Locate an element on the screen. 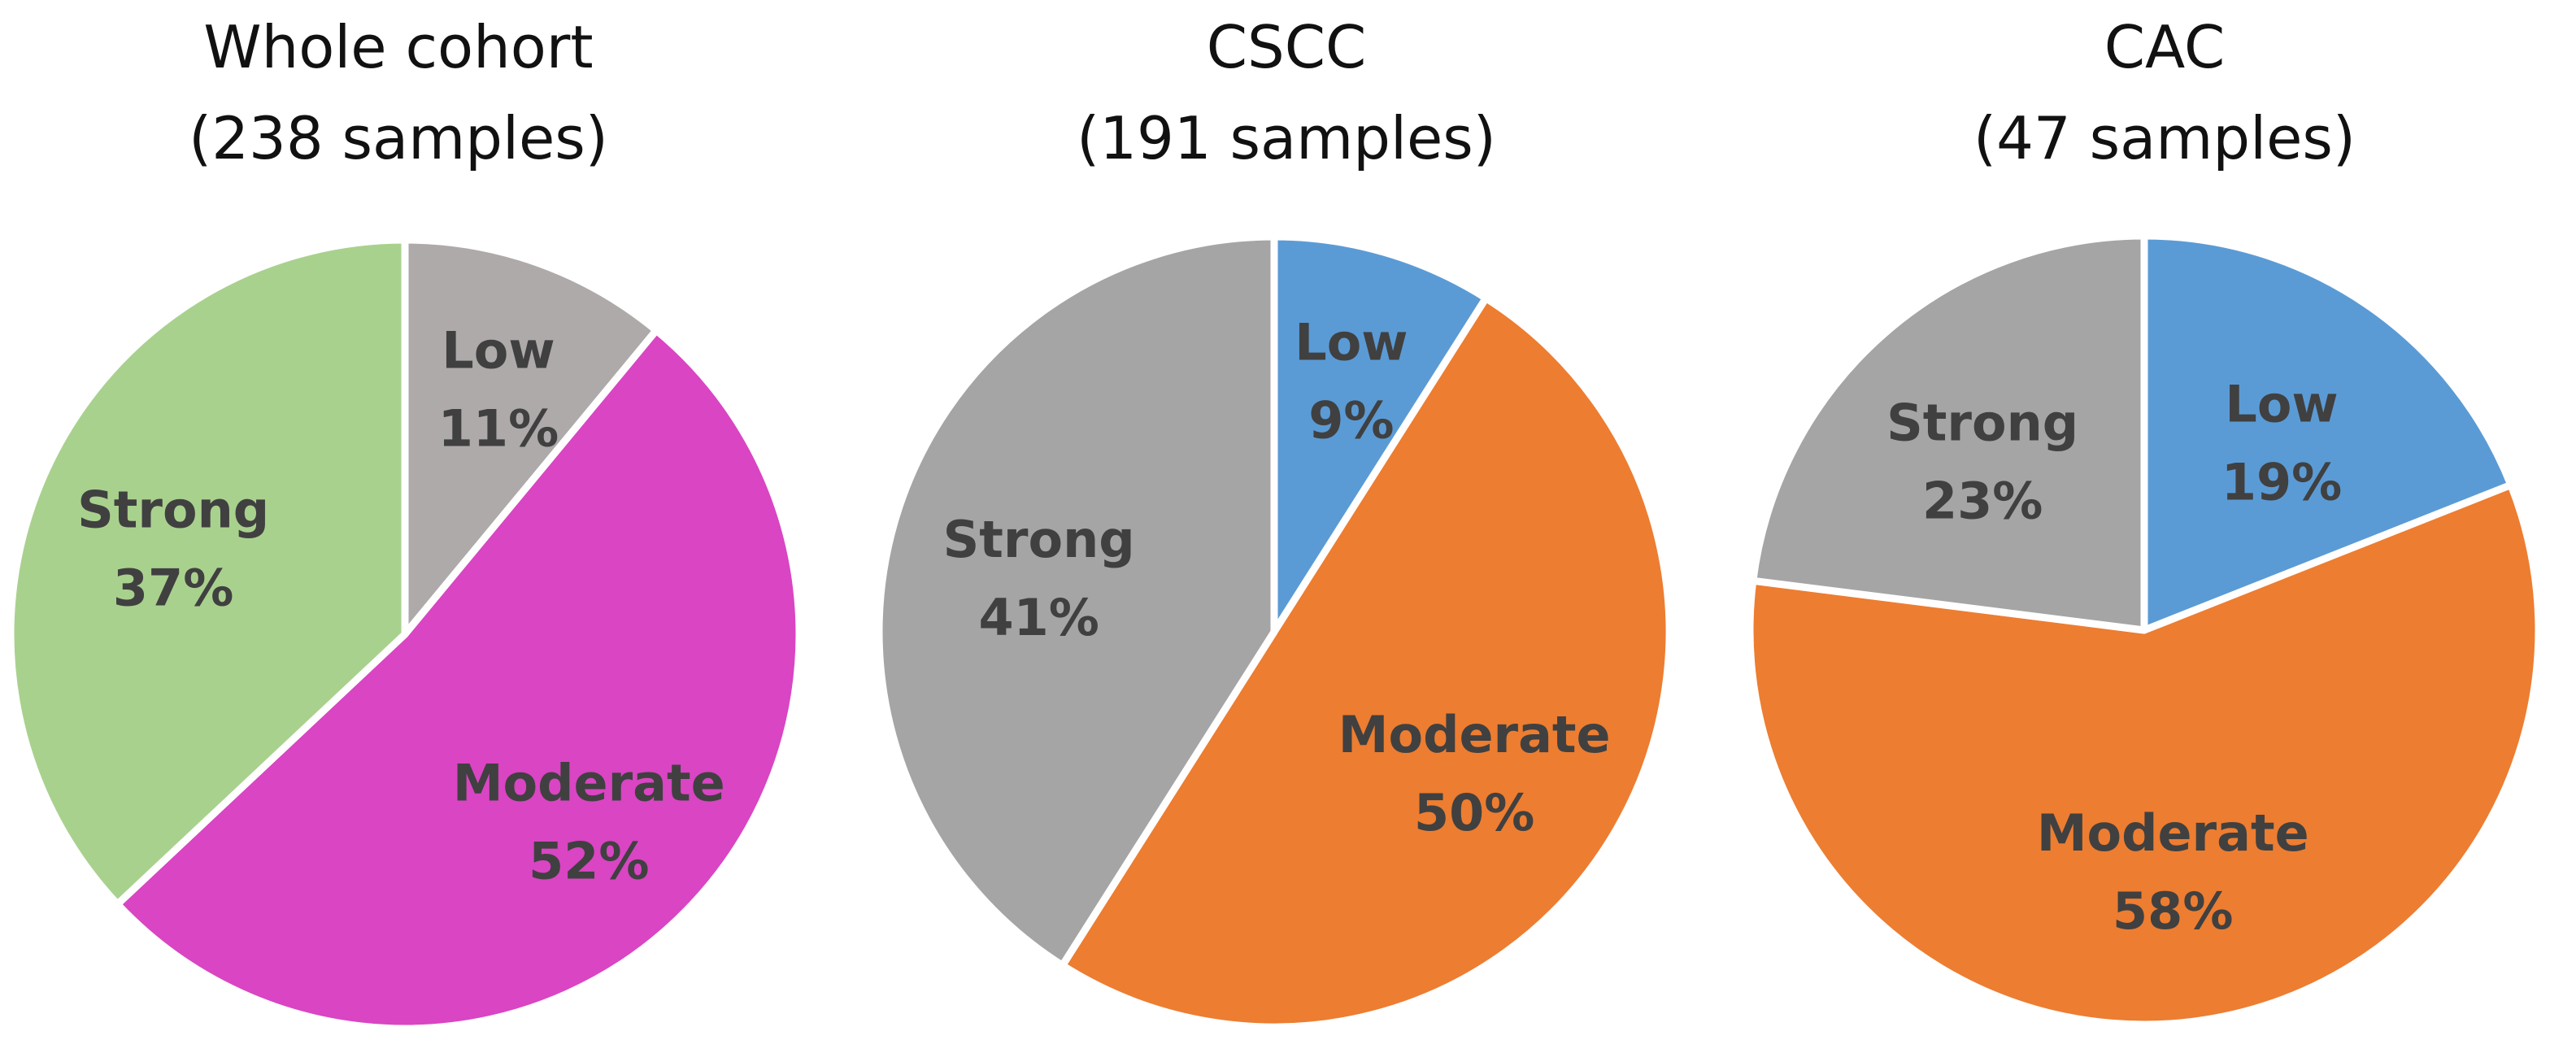 This screenshot has width=2576, height=1053. chart-title: CSCC is located at coordinates (1287, 47).